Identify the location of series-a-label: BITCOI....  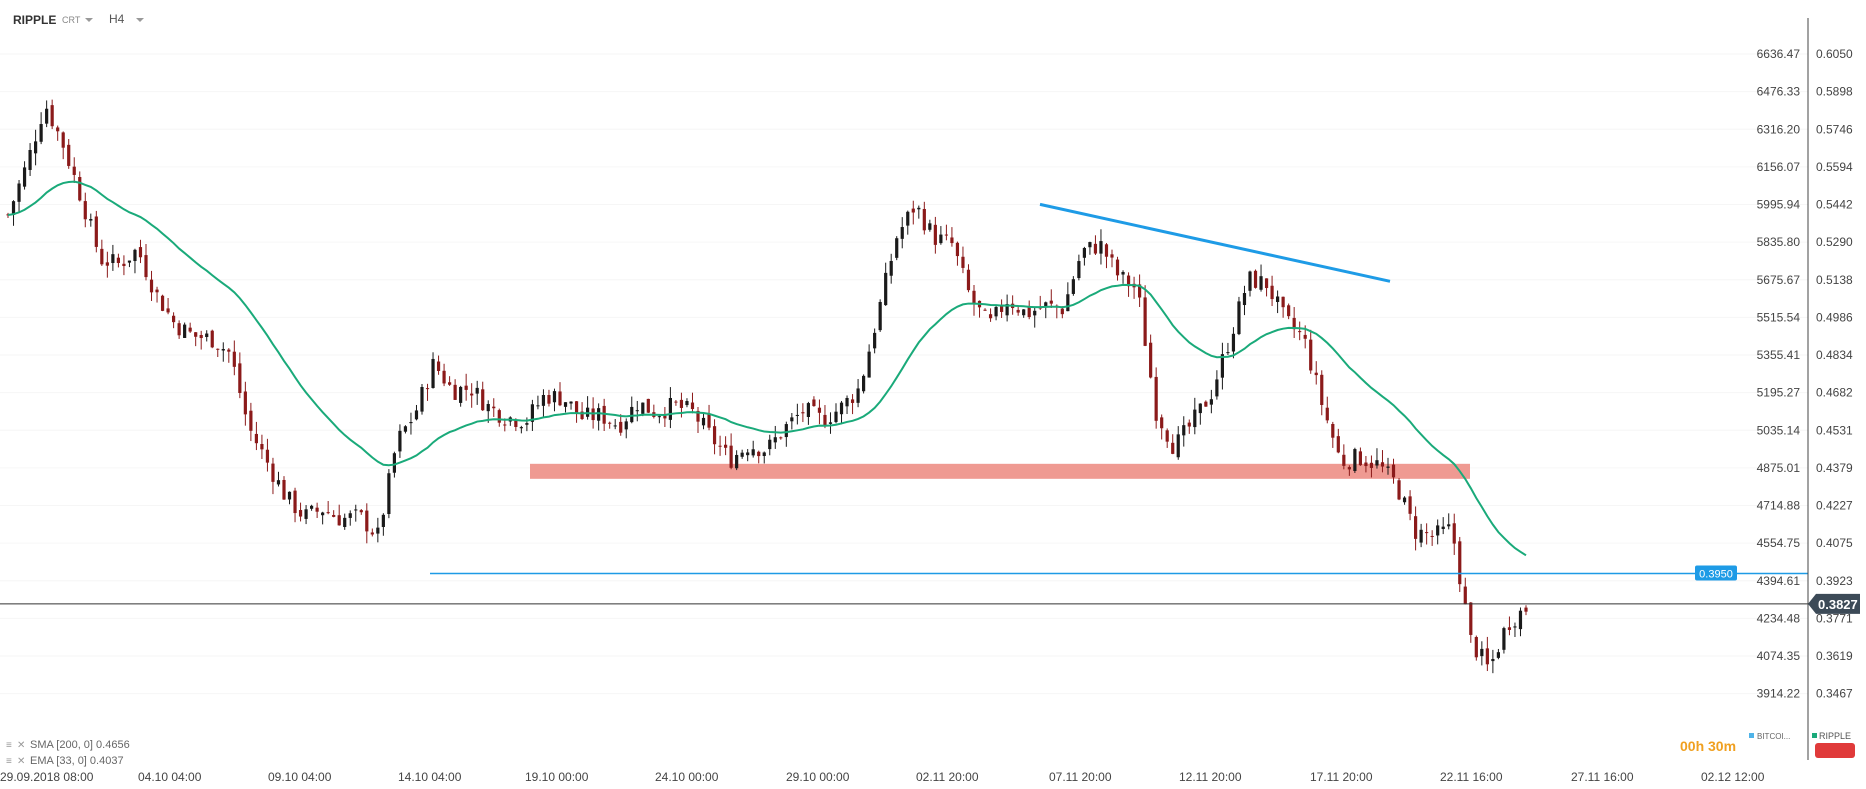
(1773, 736).